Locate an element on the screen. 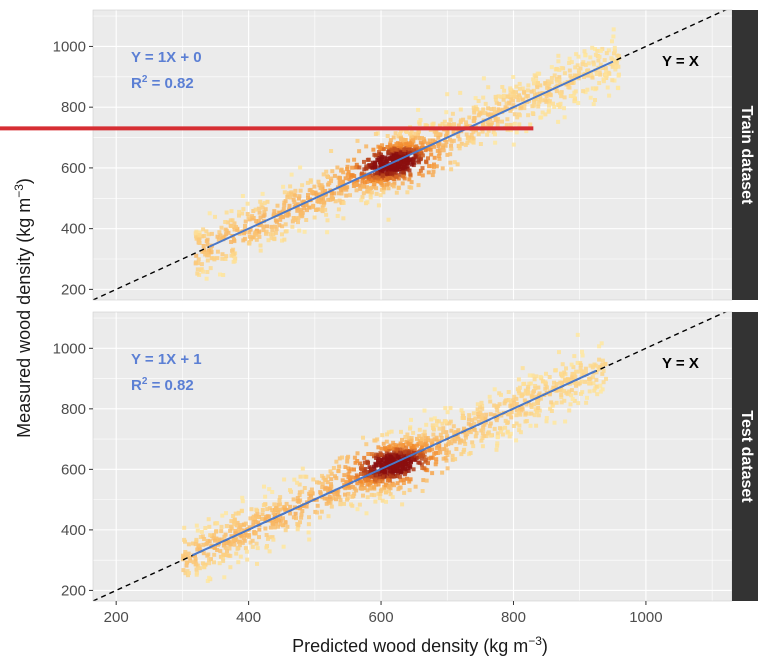  y-axis-title: Measured wood density (kg m−3) is located at coordinates (23, 308).